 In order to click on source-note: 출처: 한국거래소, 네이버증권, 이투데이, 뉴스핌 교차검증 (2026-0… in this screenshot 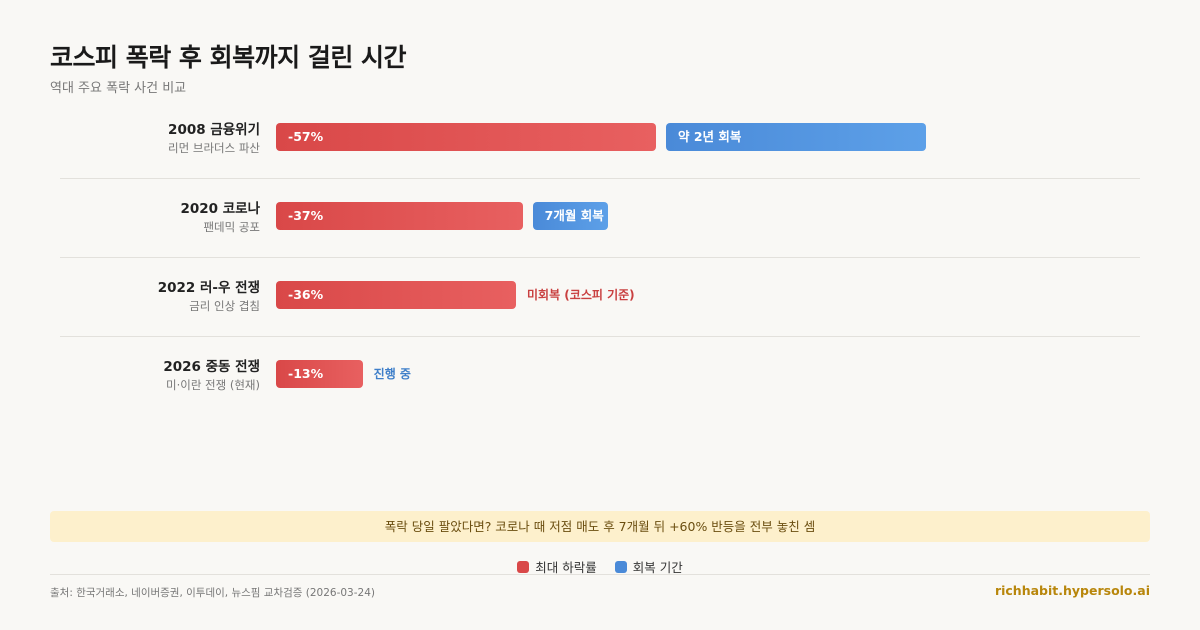, I will do `click(212, 593)`.